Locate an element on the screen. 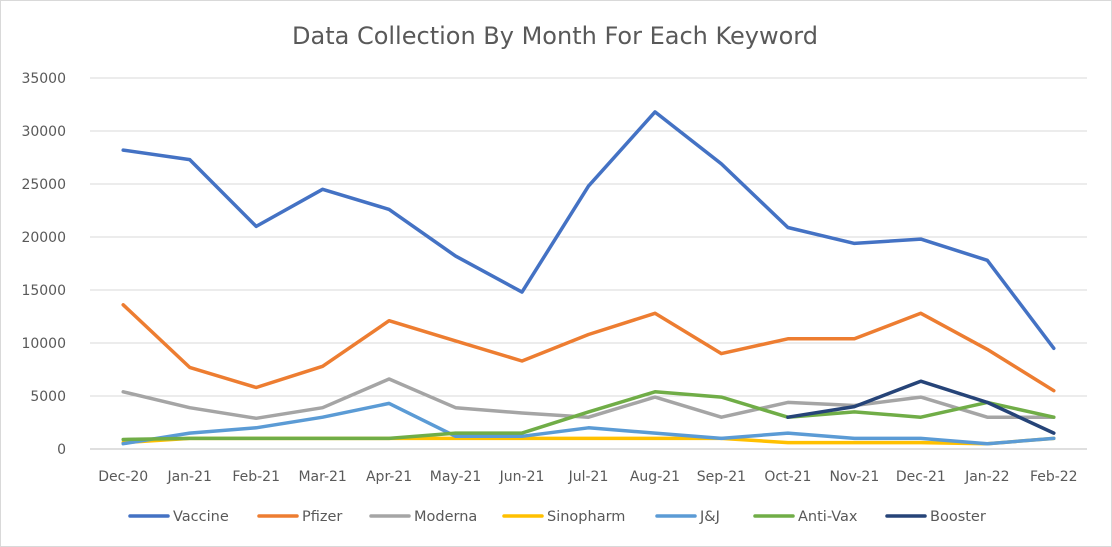 This screenshot has height=547, width=1112. series-line-pfizer is located at coordinates (588, 348).